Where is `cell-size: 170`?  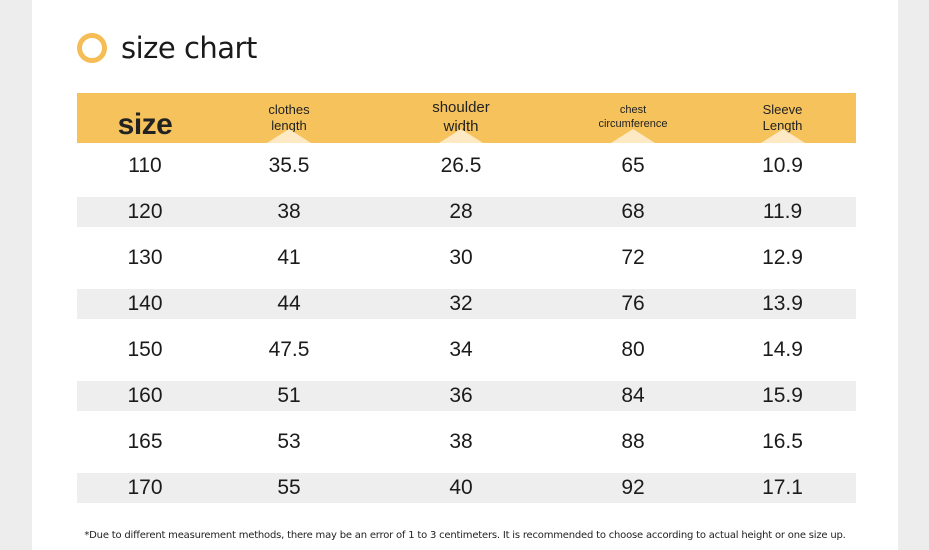 cell-size: 170 is located at coordinates (145, 487).